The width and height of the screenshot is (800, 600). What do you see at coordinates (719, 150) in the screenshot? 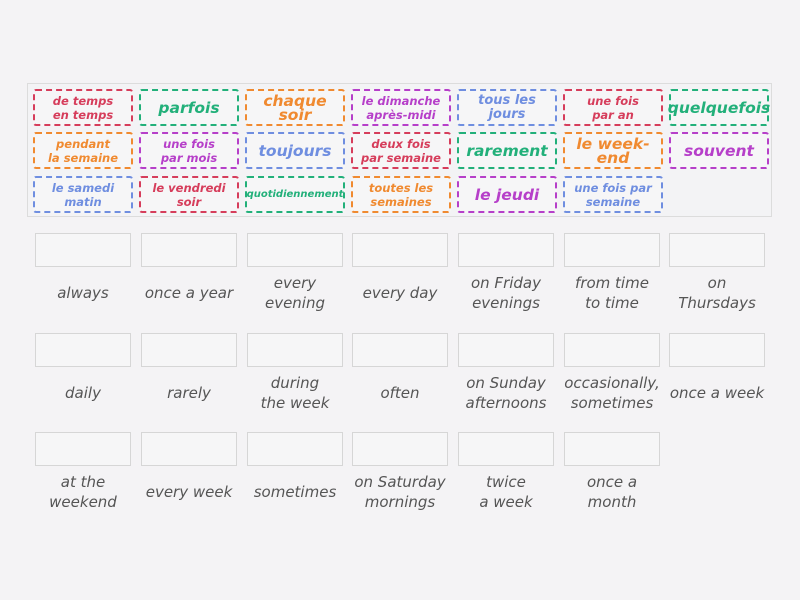
I see `draggable-tile: souvent` at bounding box center [719, 150].